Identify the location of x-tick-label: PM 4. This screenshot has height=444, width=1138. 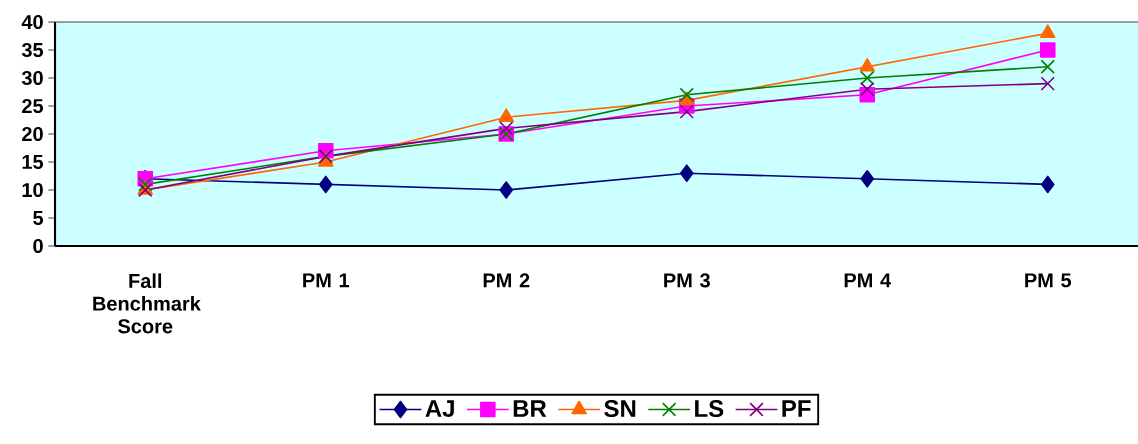
(868, 280).